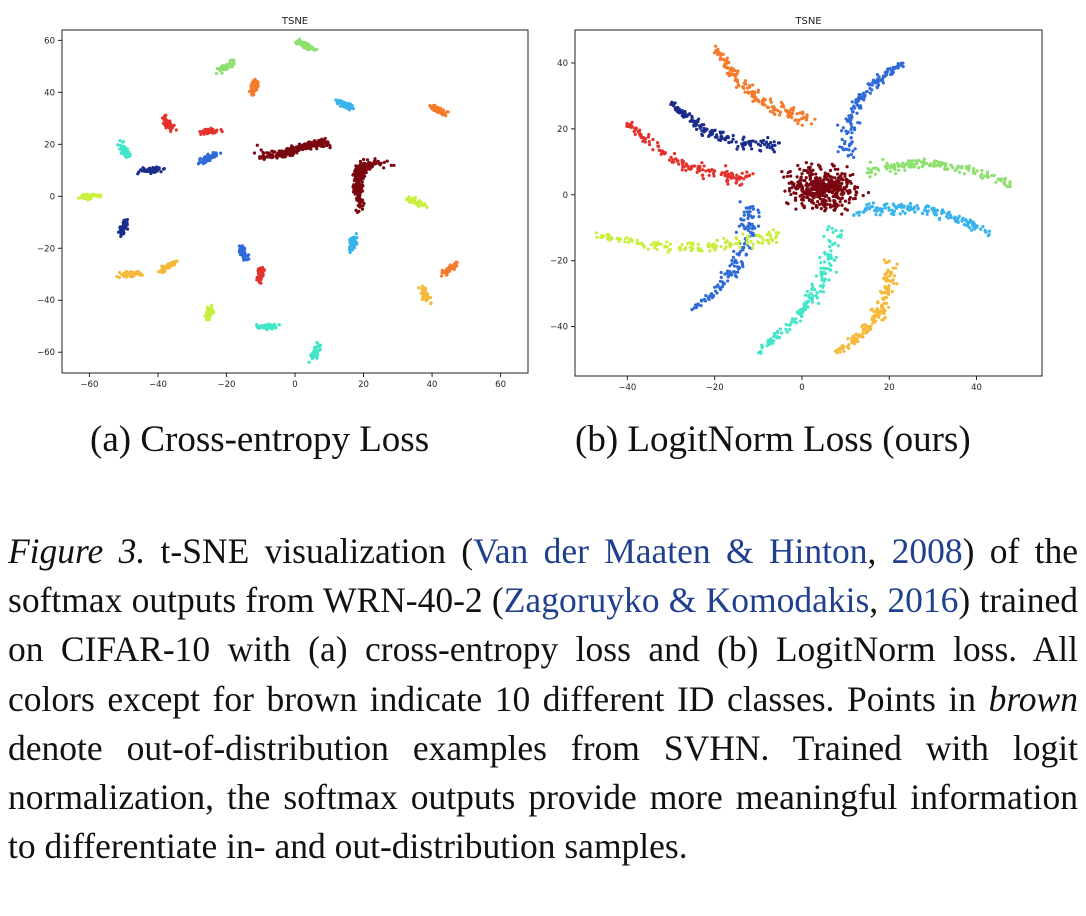 The width and height of the screenshot is (1086, 916). Describe the element at coordinates (923, 600) in the screenshot. I see `citation-link: 2016` at that location.